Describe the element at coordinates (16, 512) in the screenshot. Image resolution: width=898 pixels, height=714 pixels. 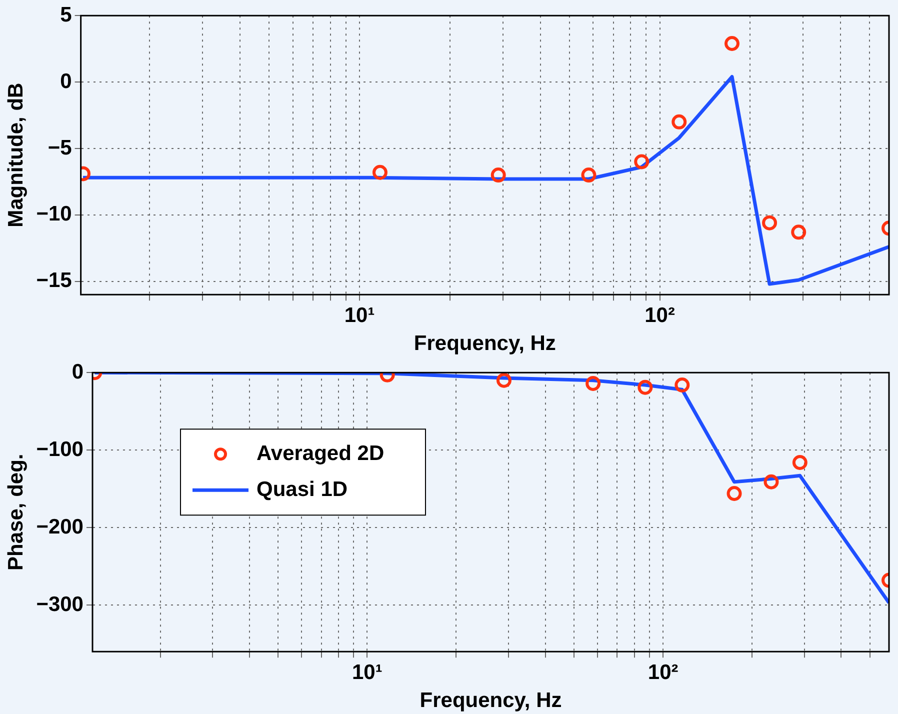
I see `y-axis-title: Phase, deg.` at that location.